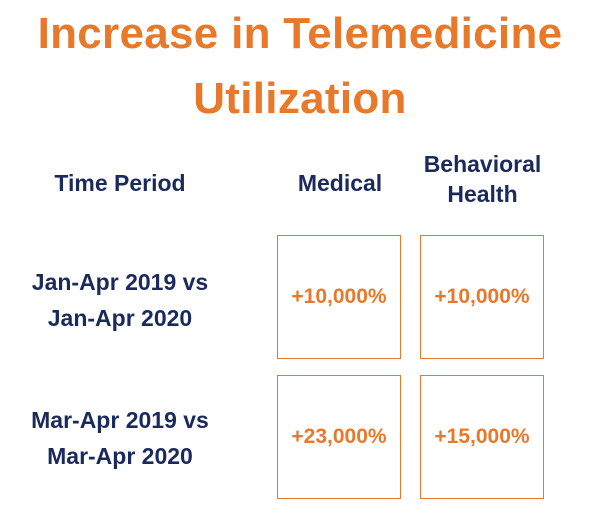  What do you see at coordinates (120, 420) in the screenshot?
I see `row-label-mar-apr-line-1: Mar-Apr 2019 vs` at bounding box center [120, 420].